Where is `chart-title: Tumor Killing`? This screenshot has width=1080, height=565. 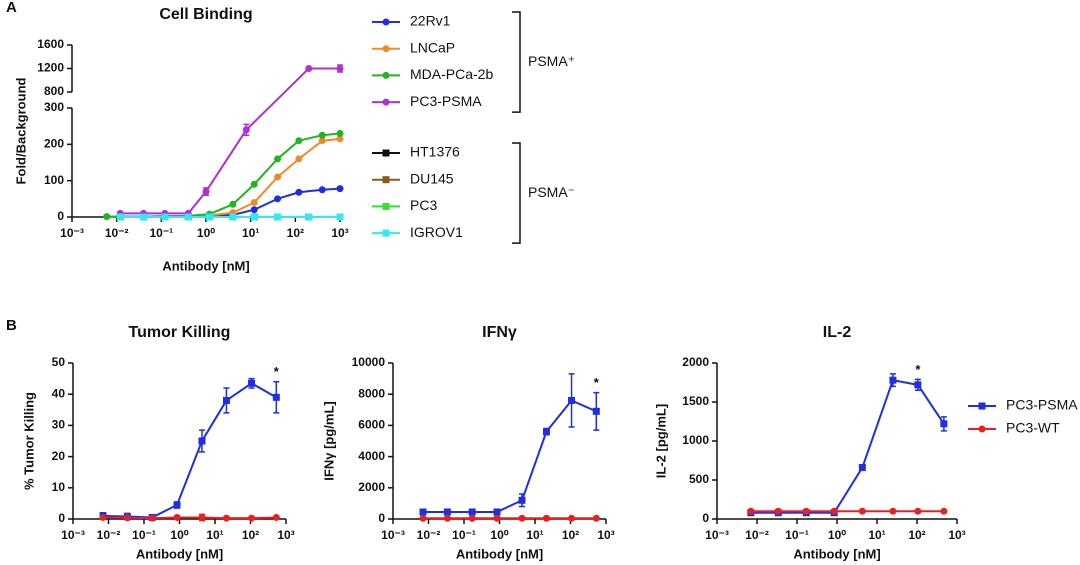
chart-title: Tumor Killing is located at coordinates (180, 332).